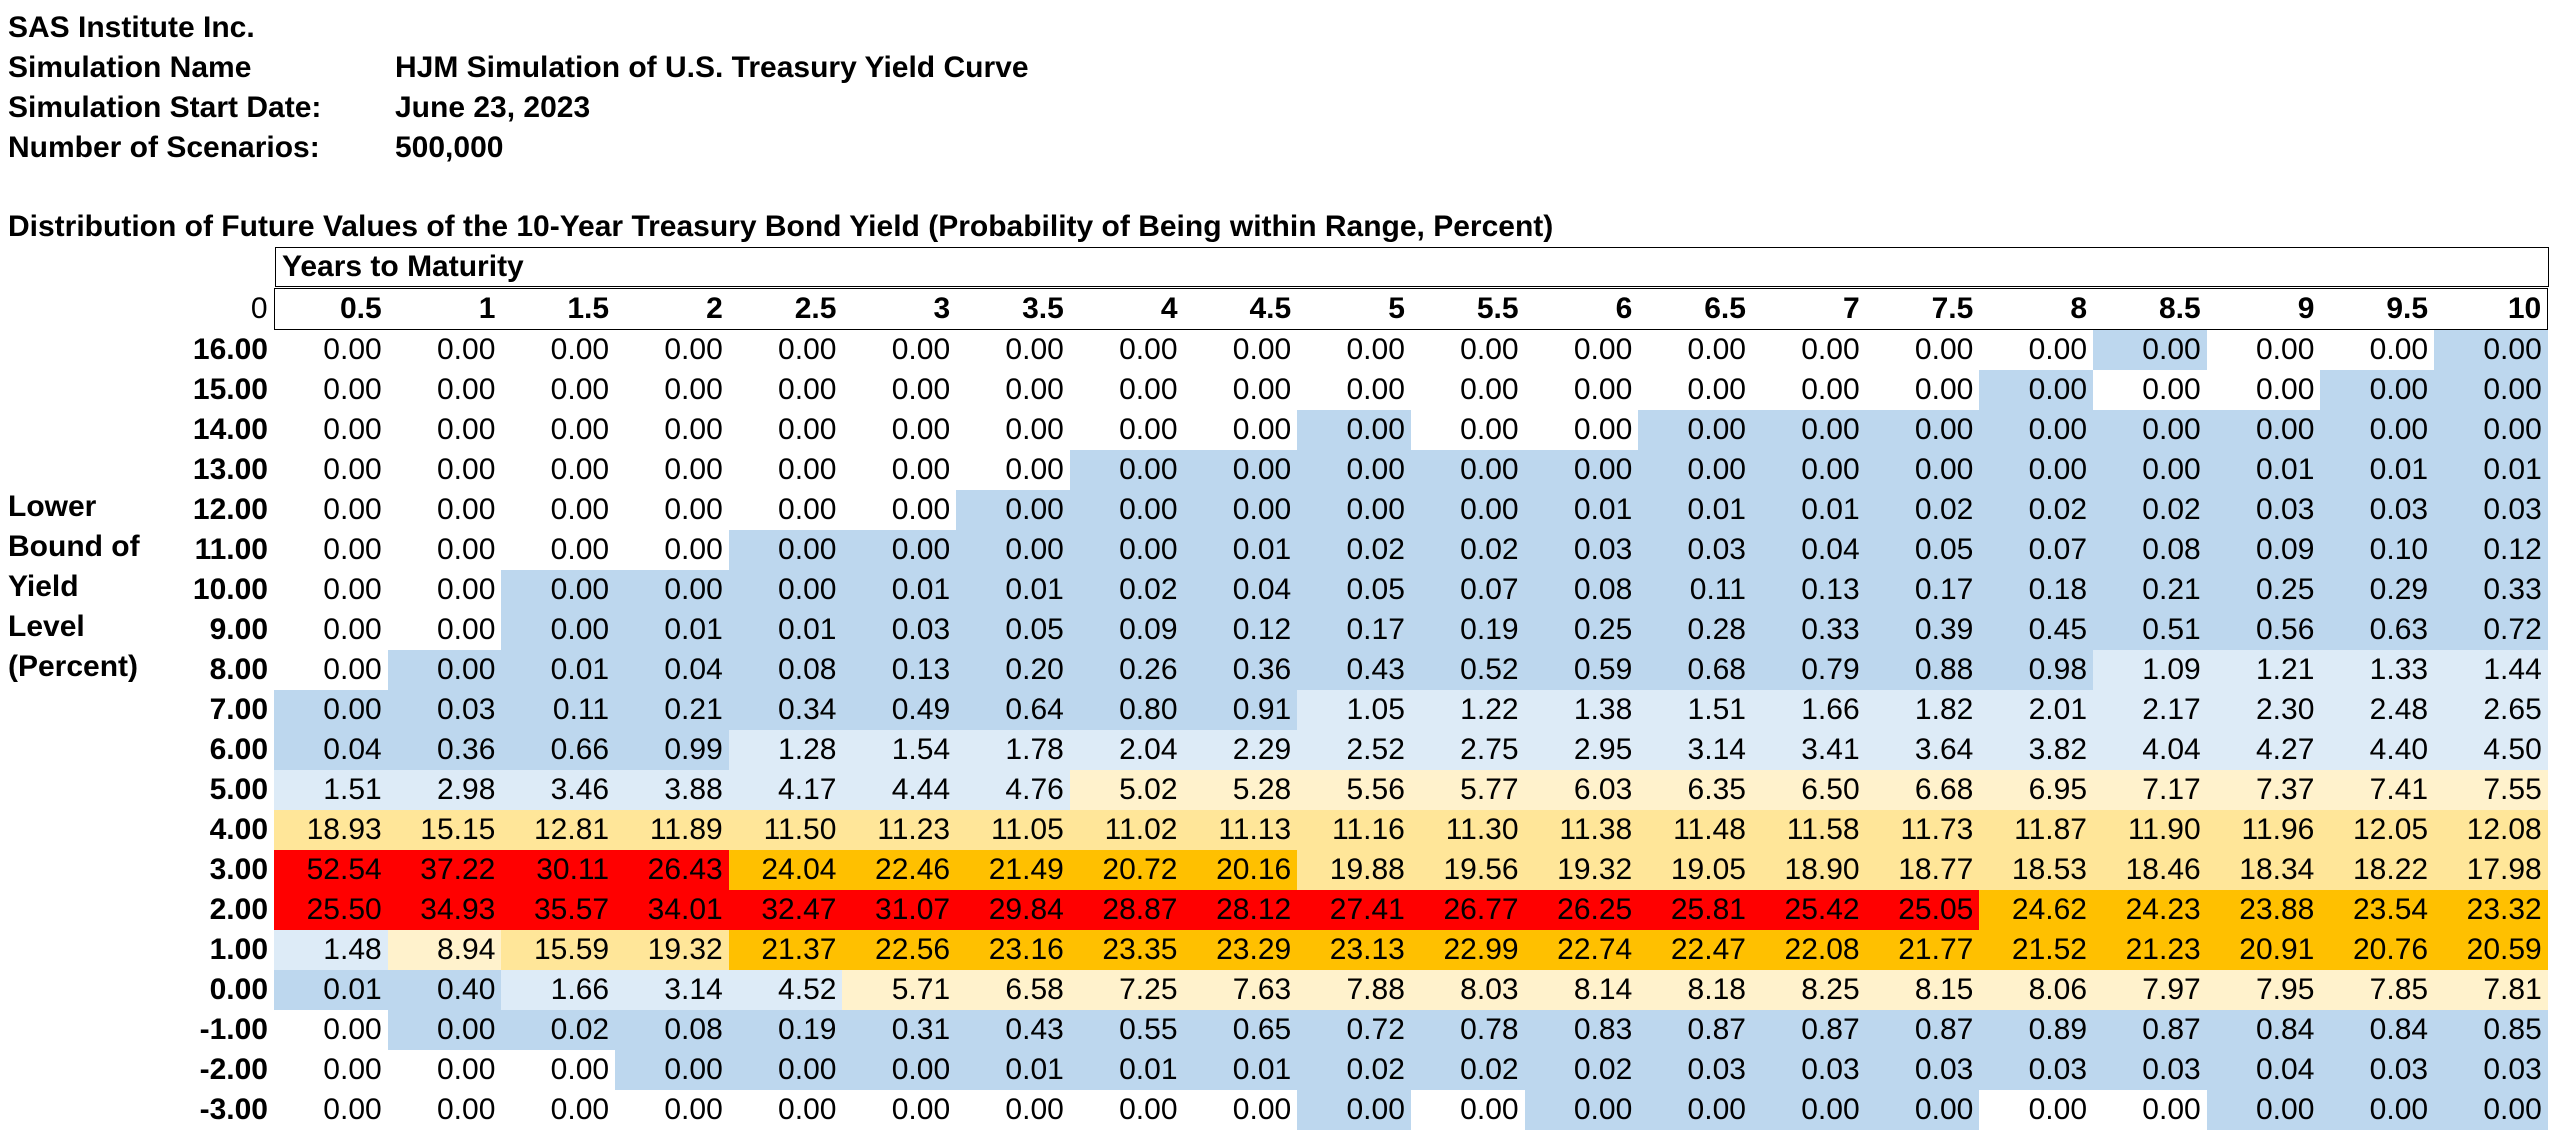 Image resolution: width=2560 pixels, height=1142 pixels. I want to click on table-cell: 7.37, so click(2263, 790).